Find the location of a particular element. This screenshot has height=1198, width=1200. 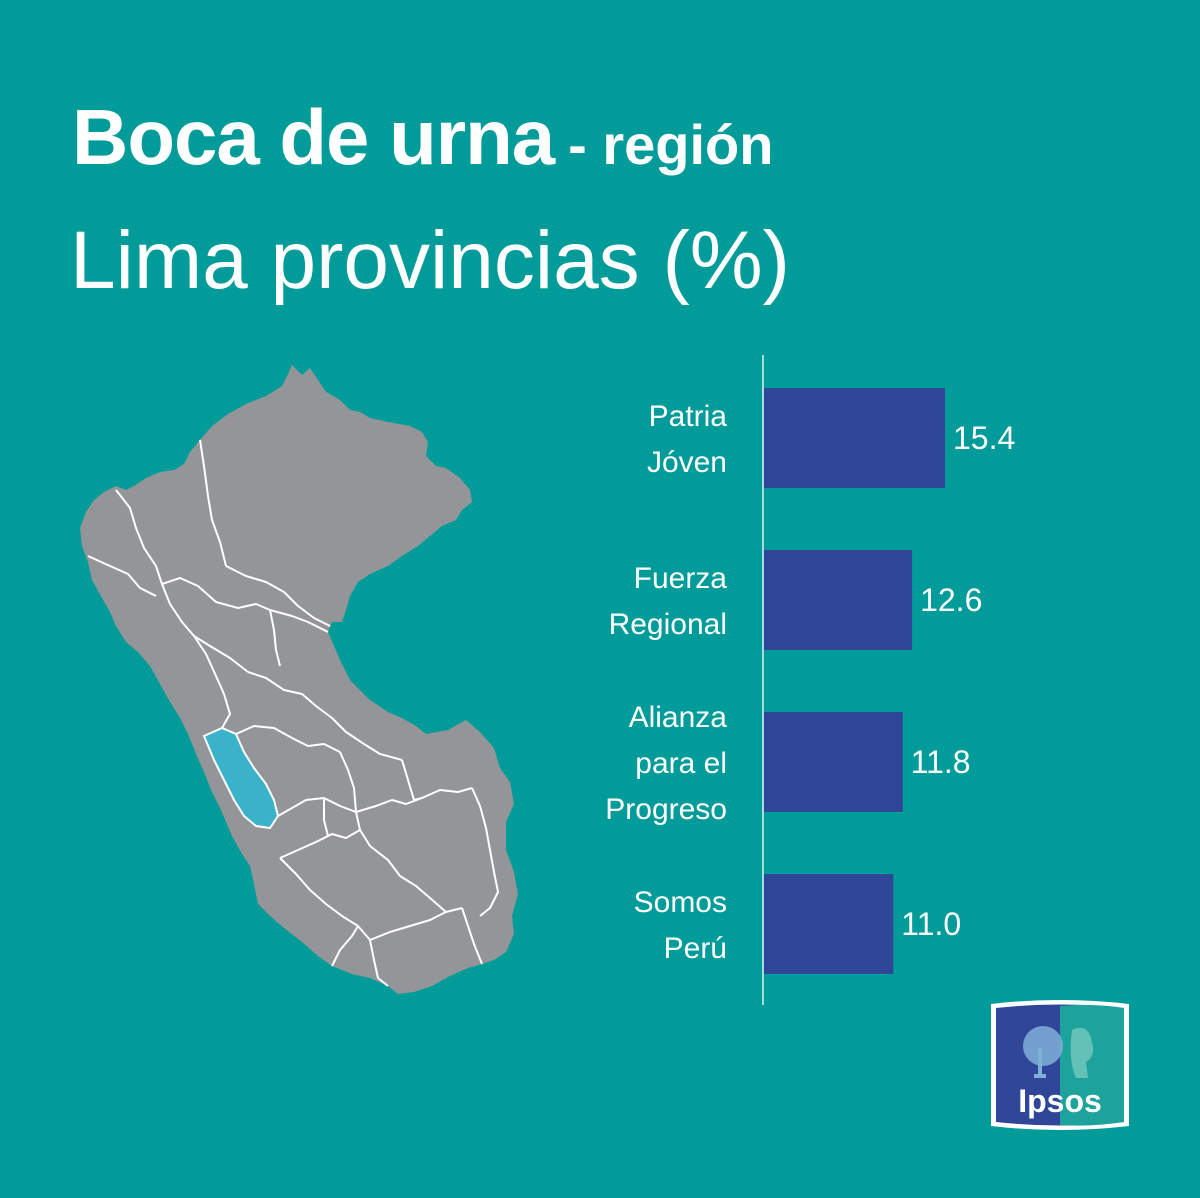

value-label-1: 12.6 is located at coordinates (951, 600).